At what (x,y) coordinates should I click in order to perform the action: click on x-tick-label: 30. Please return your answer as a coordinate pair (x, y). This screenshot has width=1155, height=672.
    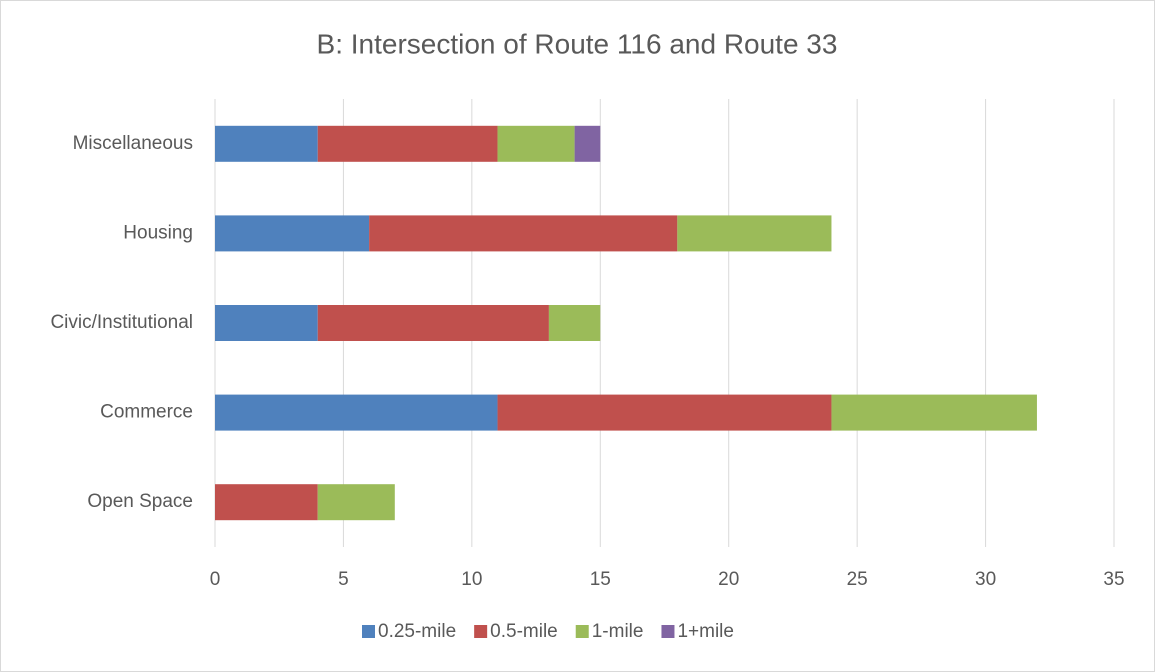
    Looking at the image, I should click on (985, 579).